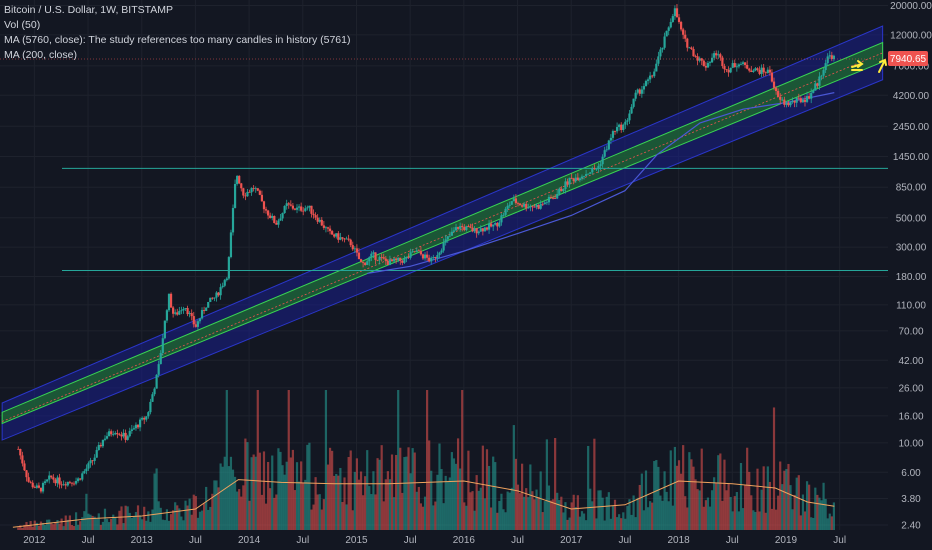  I want to click on x-tick-label: Jul, so click(732, 540).